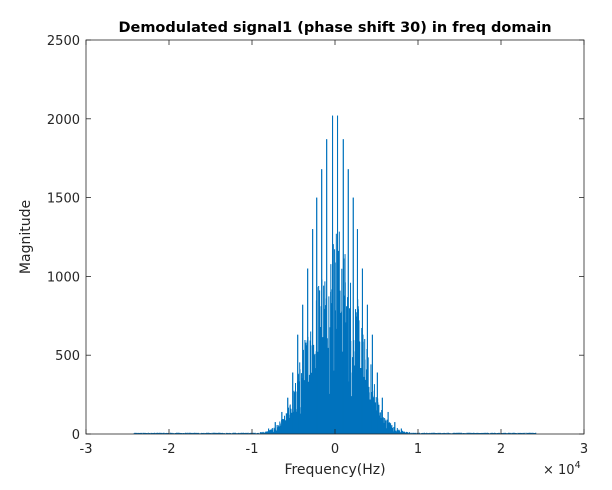 The width and height of the screenshot is (612, 490). I want to click on y-tick-label: 1000, so click(63, 277).